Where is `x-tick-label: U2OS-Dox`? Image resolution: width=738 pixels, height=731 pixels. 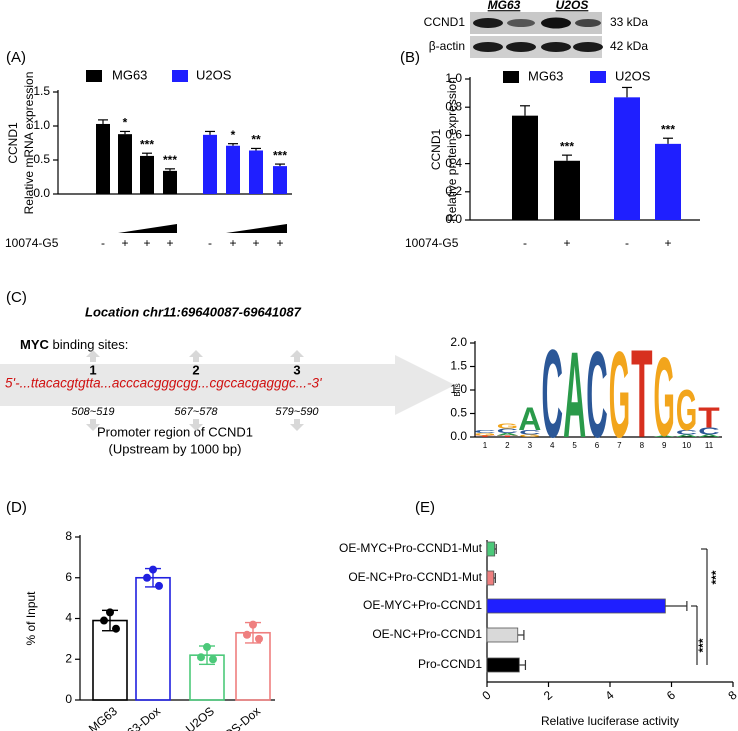
x-tick-label: U2OS-Dox is located at coordinates (236, 717).